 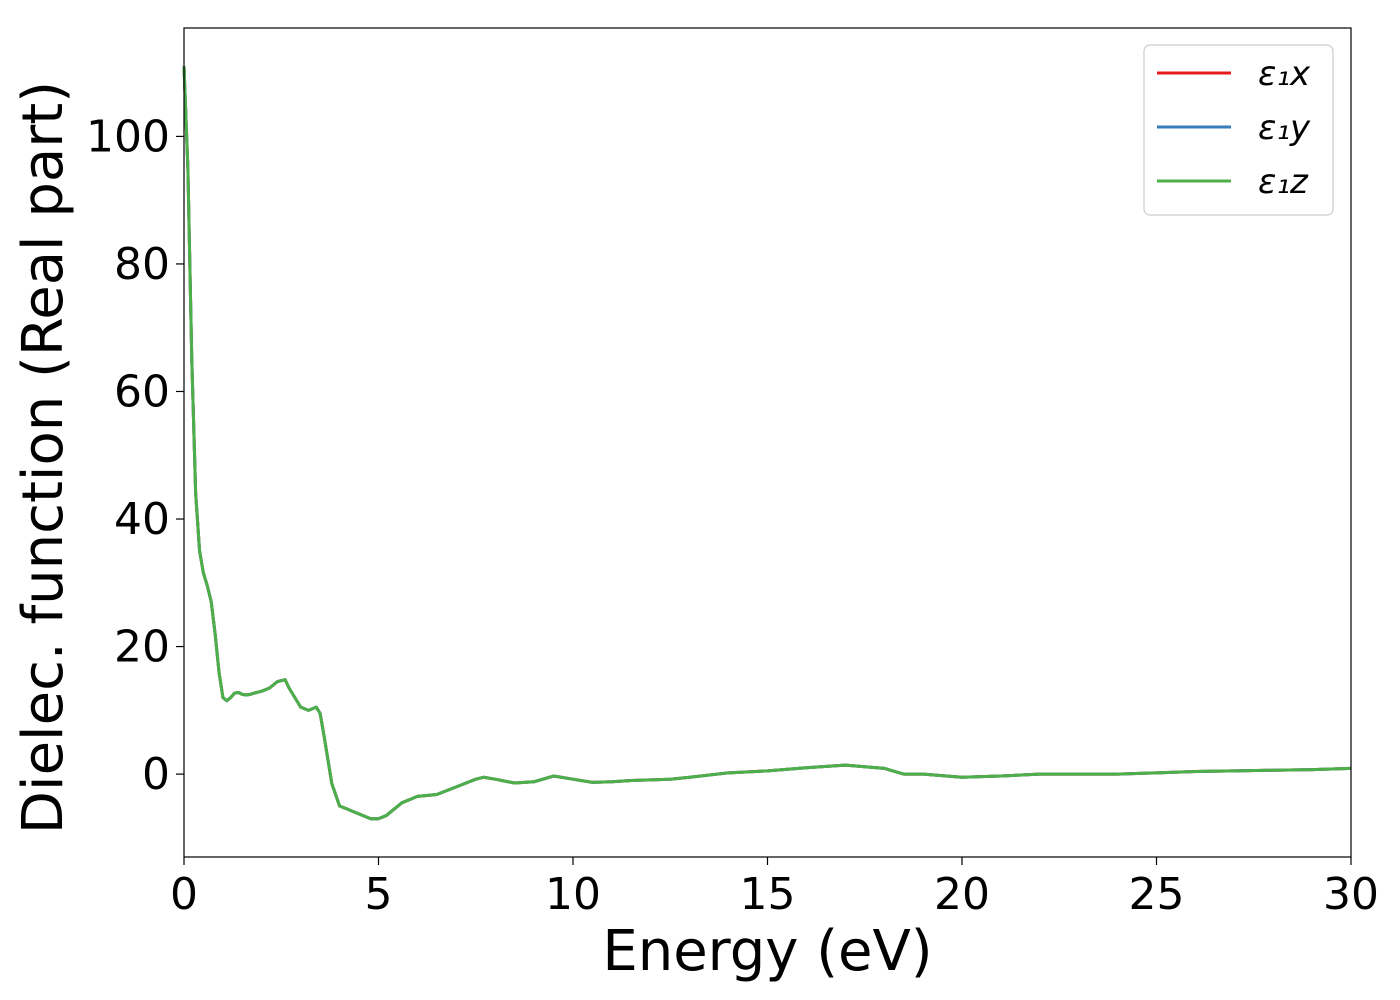 What do you see at coordinates (142, 264) in the screenshot?
I see `y-tick-label: 80` at bounding box center [142, 264].